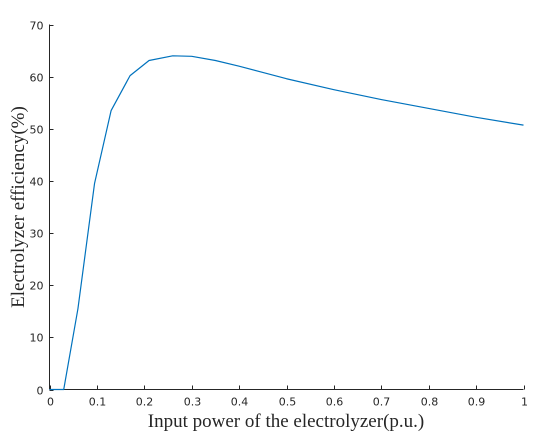 The image size is (550, 441). I want to click on y-tick-label: 70, so click(37, 26).